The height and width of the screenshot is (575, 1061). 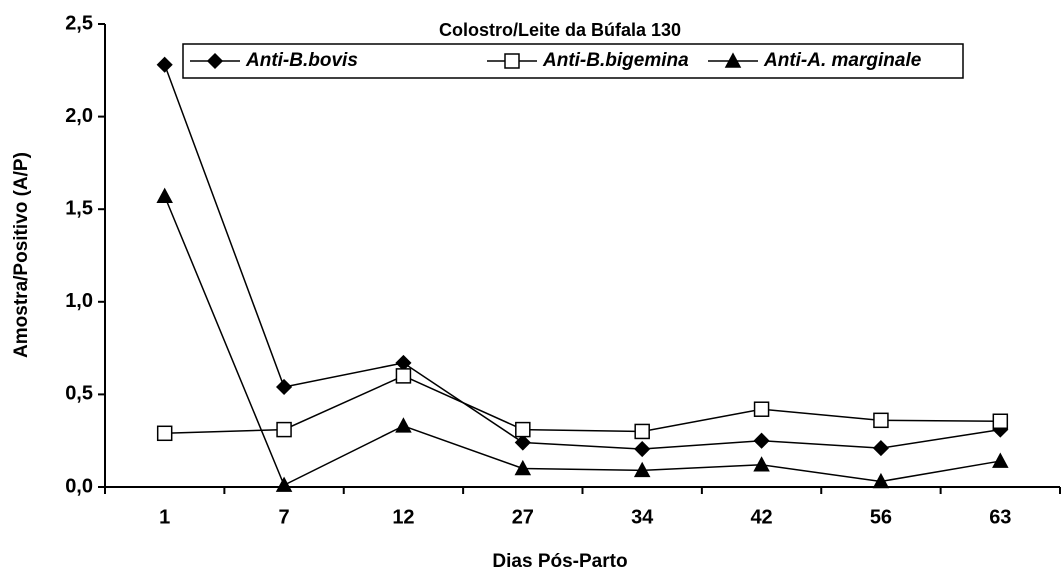 I want to click on x-tick-label: 56, so click(x=881, y=517).